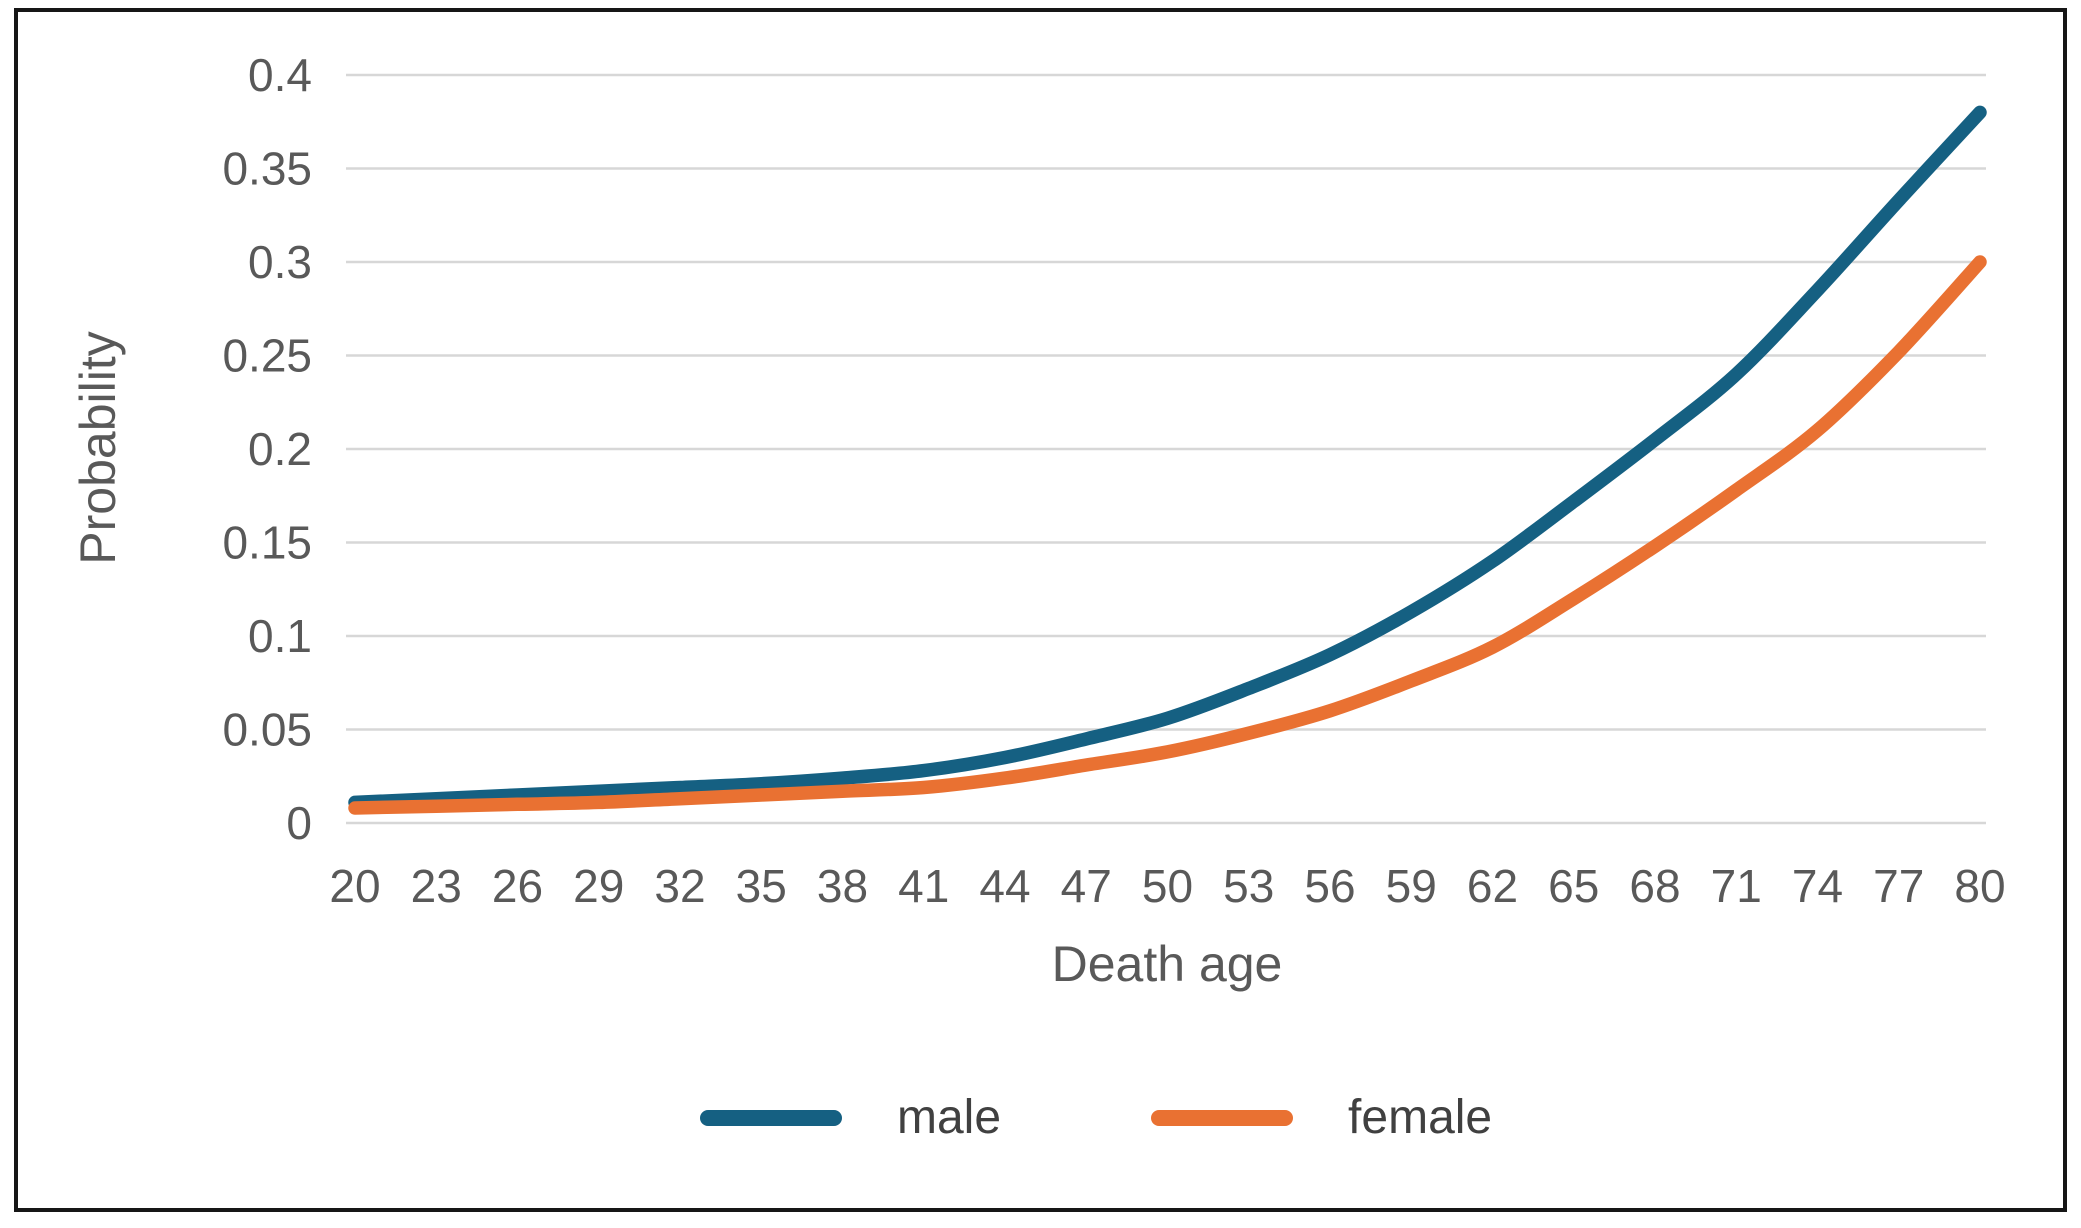  What do you see at coordinates (761, 886) in the screenshot?
I see `x-tick-label: 35` at bounding box center [761, 886].